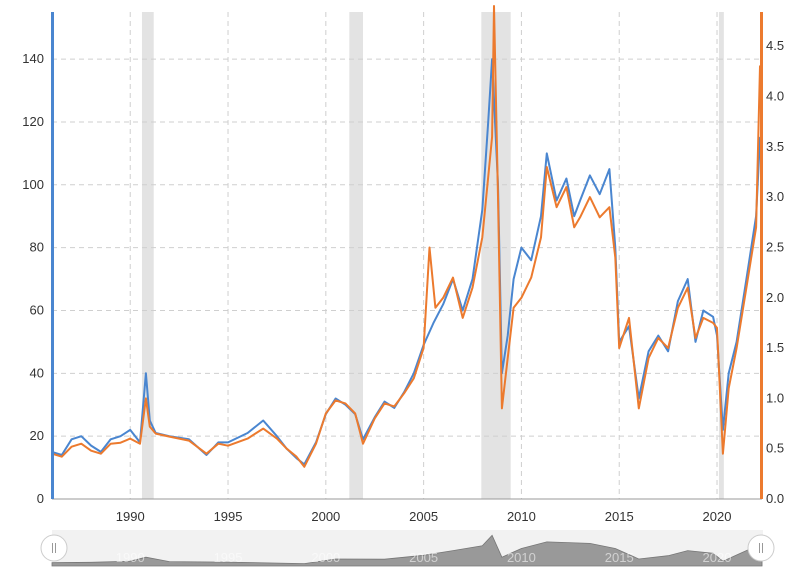 The width and height of the screenshot is (803, 574). What do you see at coordinates (54, 548) in the screenshot?
I see `navigator-handle-left` at bounding box center [54, 548].